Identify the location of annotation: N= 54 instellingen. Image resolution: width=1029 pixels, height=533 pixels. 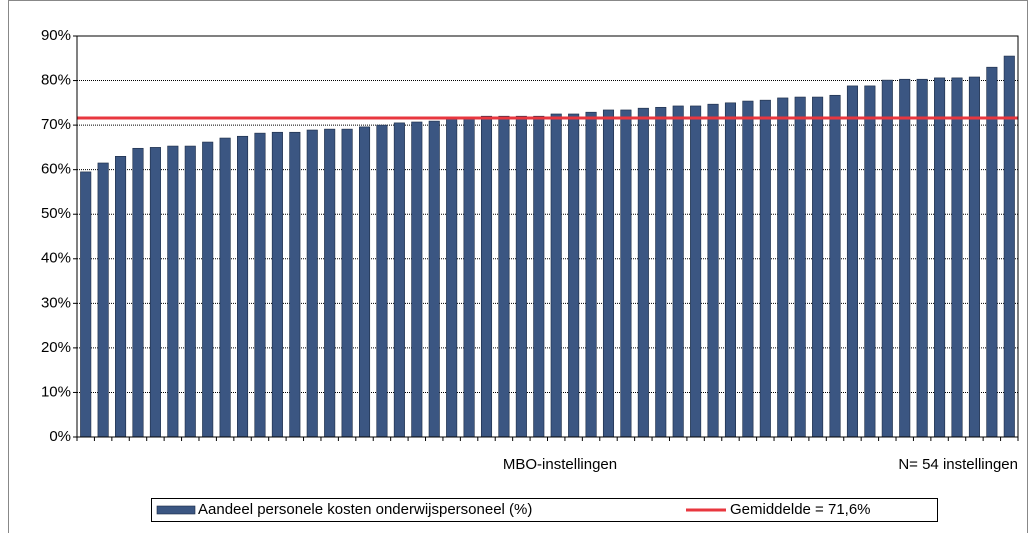
(958, 464).